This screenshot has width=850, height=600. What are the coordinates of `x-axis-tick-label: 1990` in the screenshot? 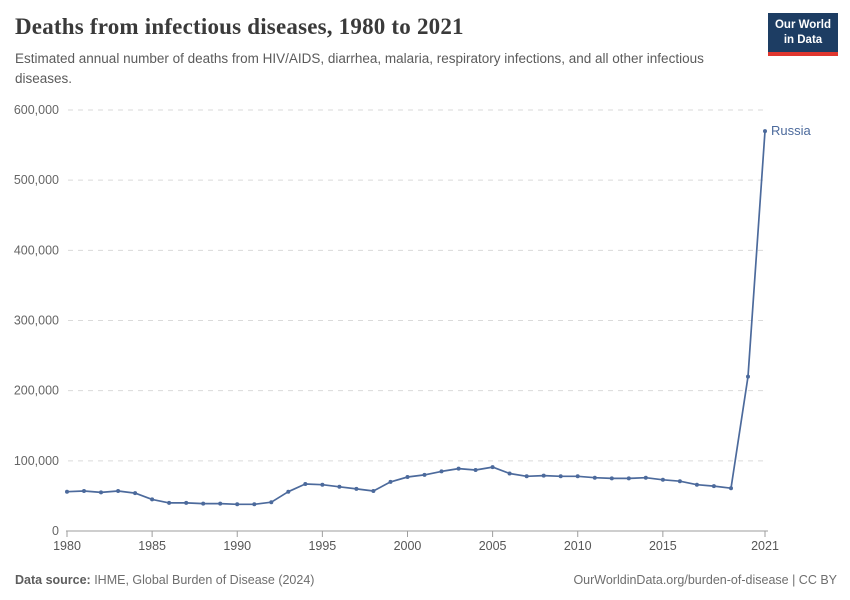 It's located at (237, 546).